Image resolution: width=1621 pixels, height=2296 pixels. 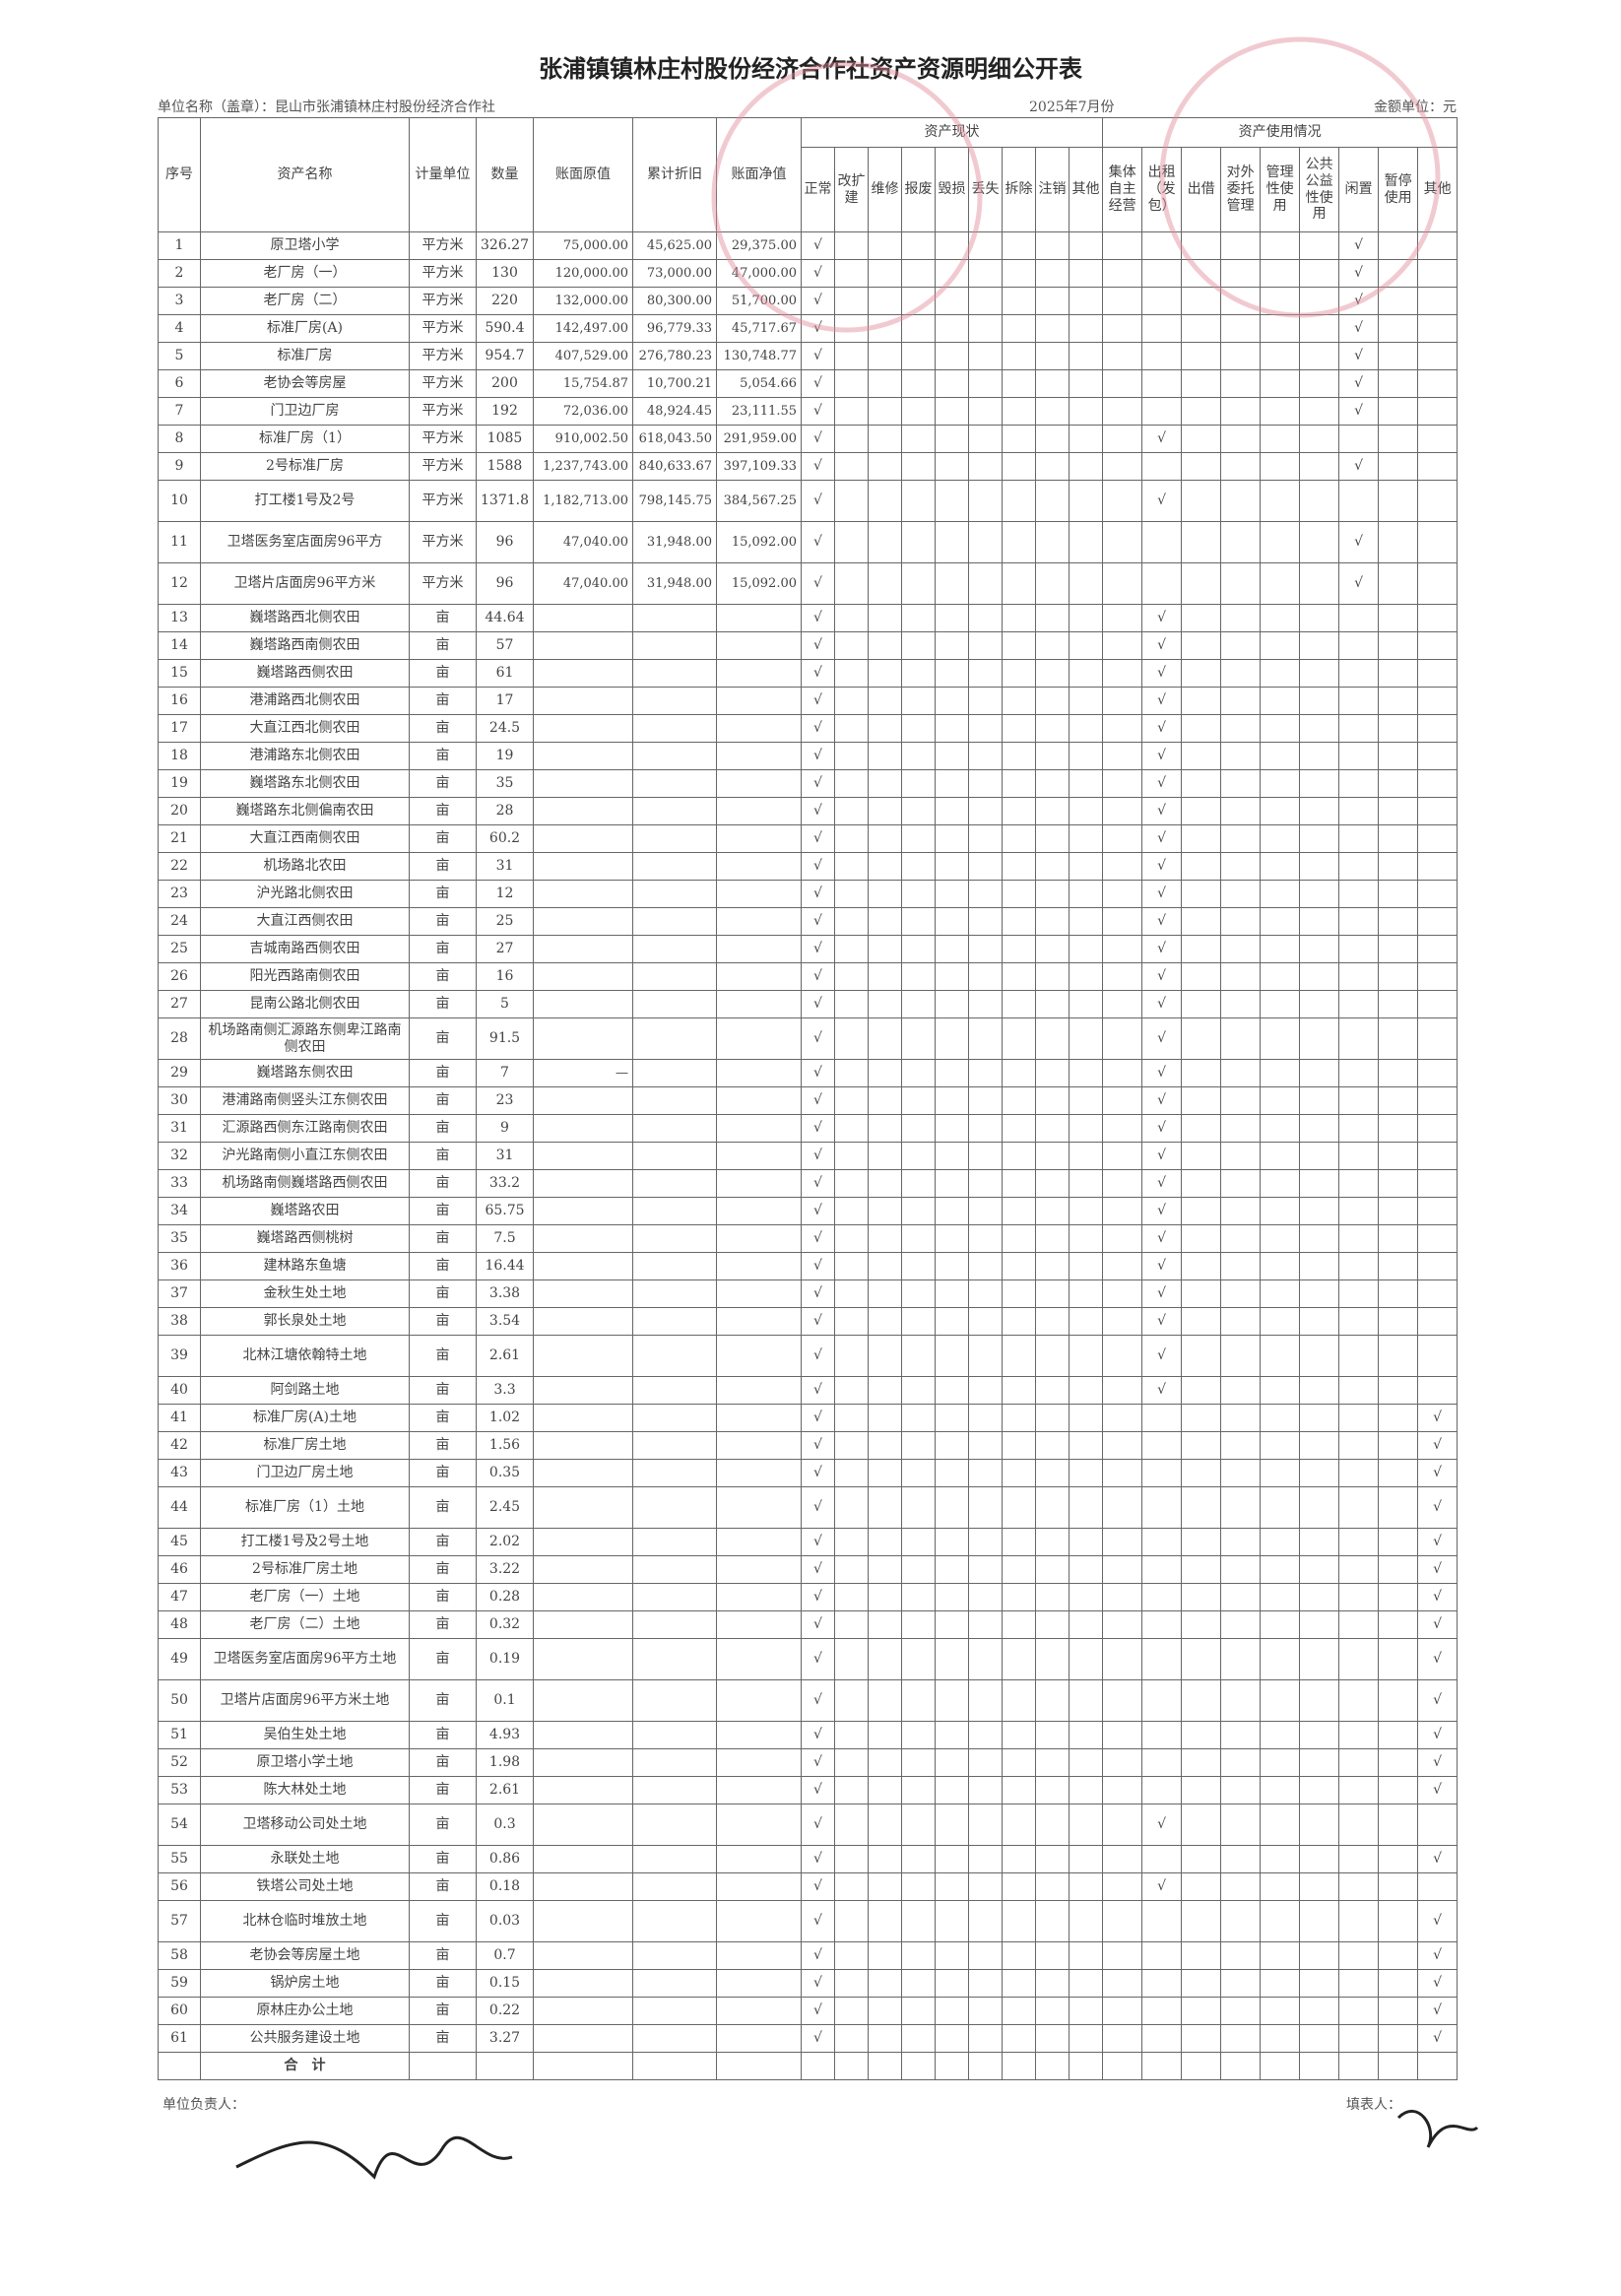 I want to click on cell: 954.7, so click(x=505, y=356).